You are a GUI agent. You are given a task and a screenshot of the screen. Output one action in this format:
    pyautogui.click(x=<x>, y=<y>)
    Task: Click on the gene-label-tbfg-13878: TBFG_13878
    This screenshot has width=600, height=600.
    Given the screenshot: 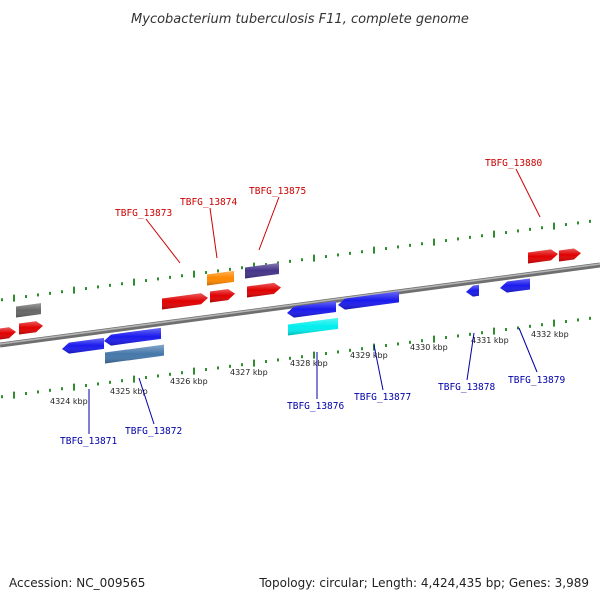 What is the action you would take?
    pyautogui.click(x=466, y=387)
    